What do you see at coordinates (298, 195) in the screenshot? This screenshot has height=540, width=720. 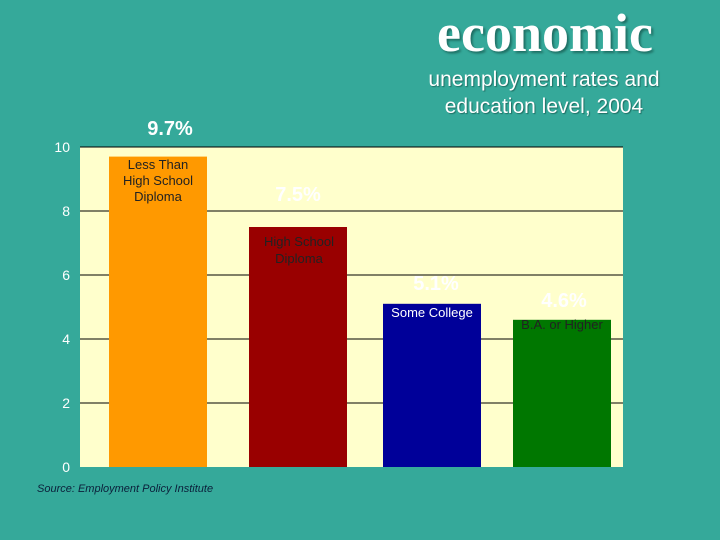 I see `value-label-2: 7.5%` at bounding box center [298, 195].